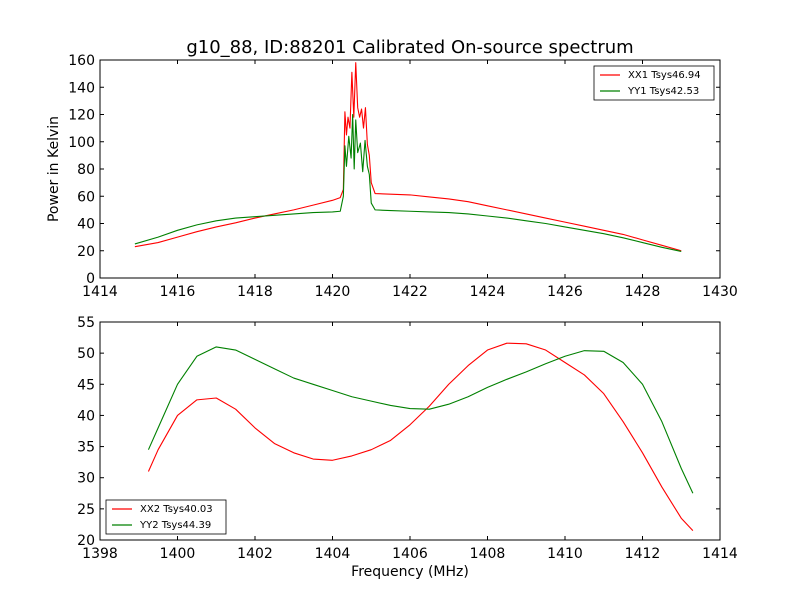  What do you see at coordinates (410, 554) in the screenshot?
I see `bottom-x-tick-label: 1406` at bounding box center [410, 554].